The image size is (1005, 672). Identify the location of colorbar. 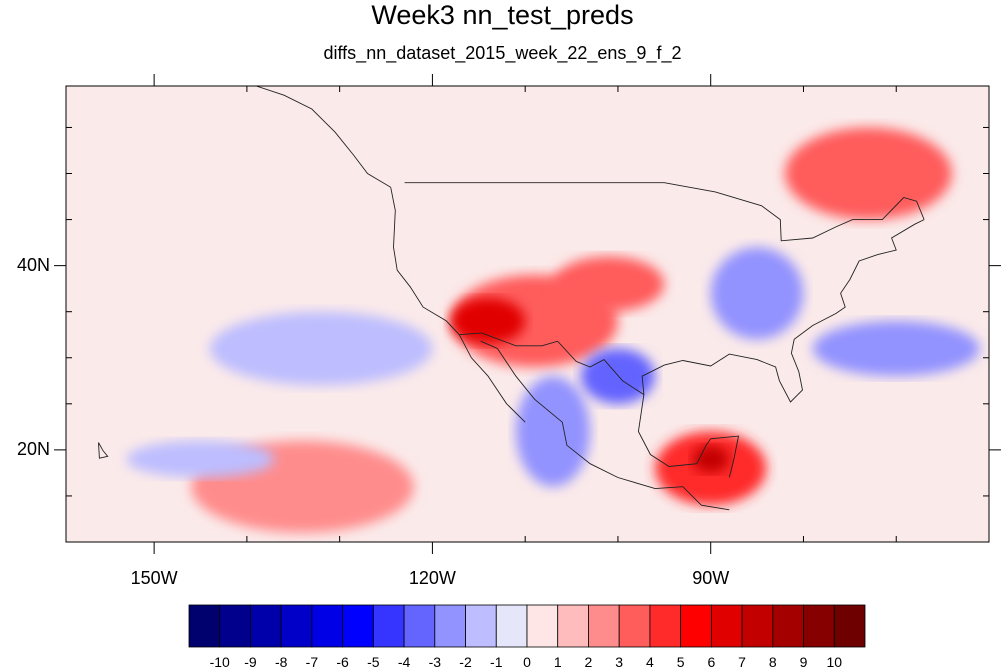
(527, 626).